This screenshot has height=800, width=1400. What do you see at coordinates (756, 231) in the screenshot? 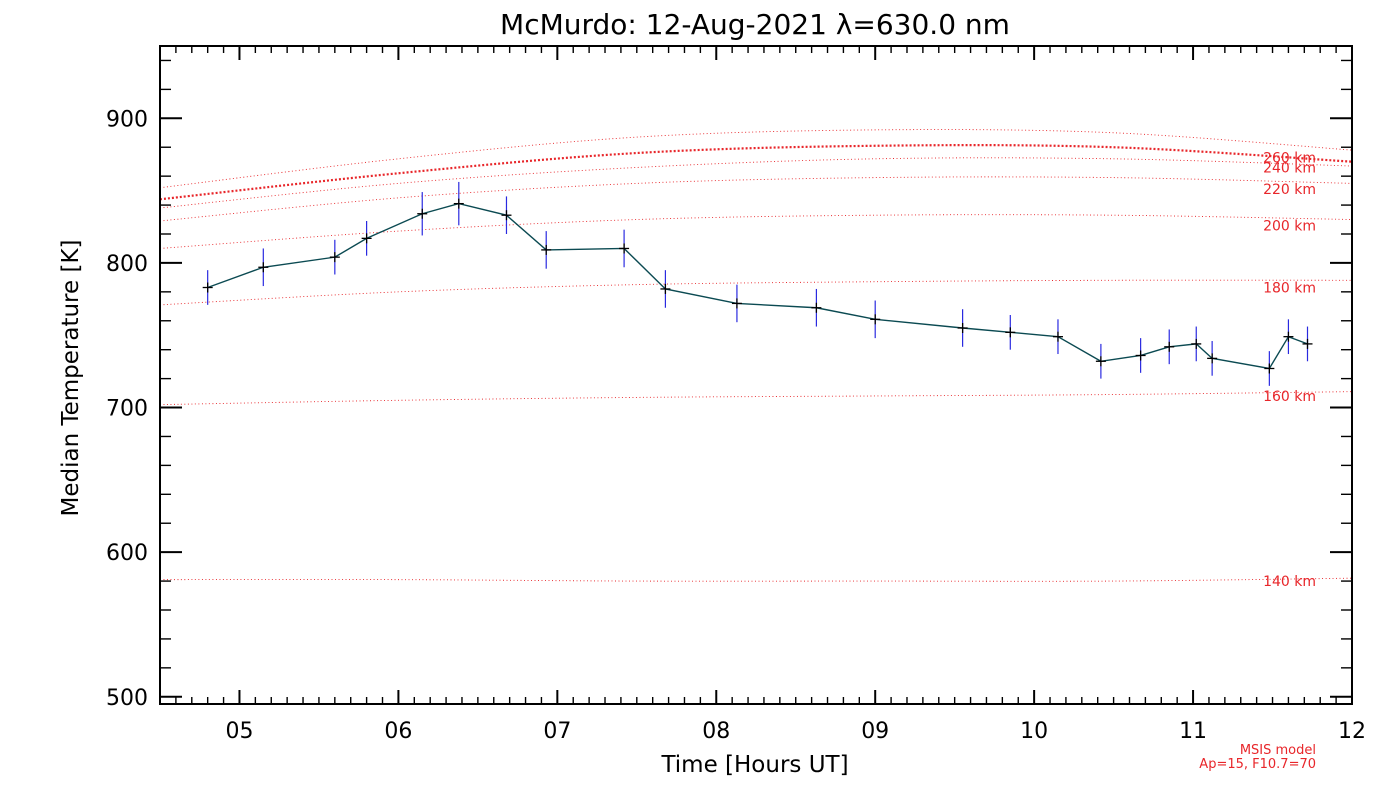
I see `model-curve-200-km` at bounding box center [756, 231].